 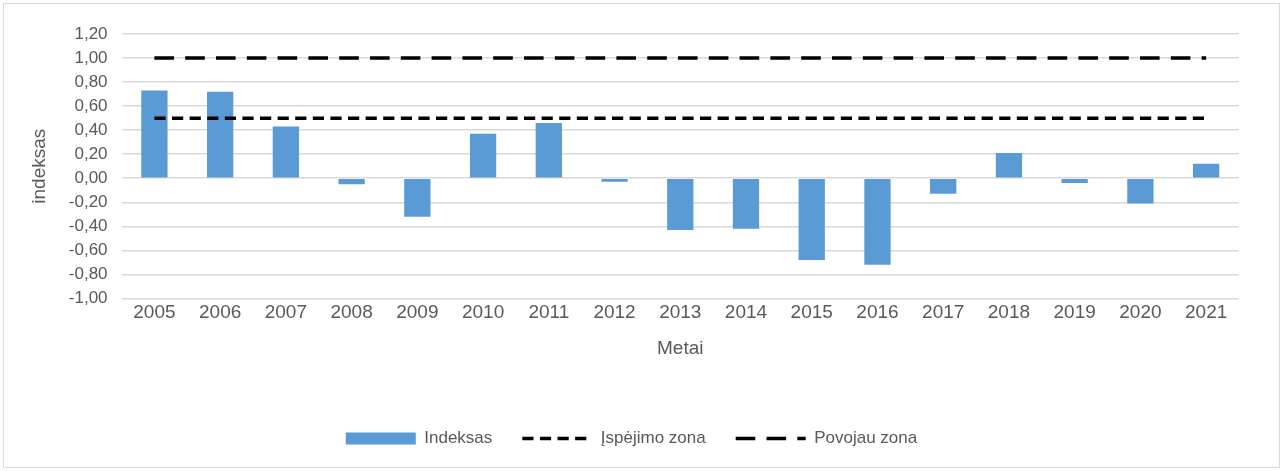 What do you see at coordinates (88, 274) in the screenshot?
I see `y-tick-label: -0,80` at bounding box center [88, 274].